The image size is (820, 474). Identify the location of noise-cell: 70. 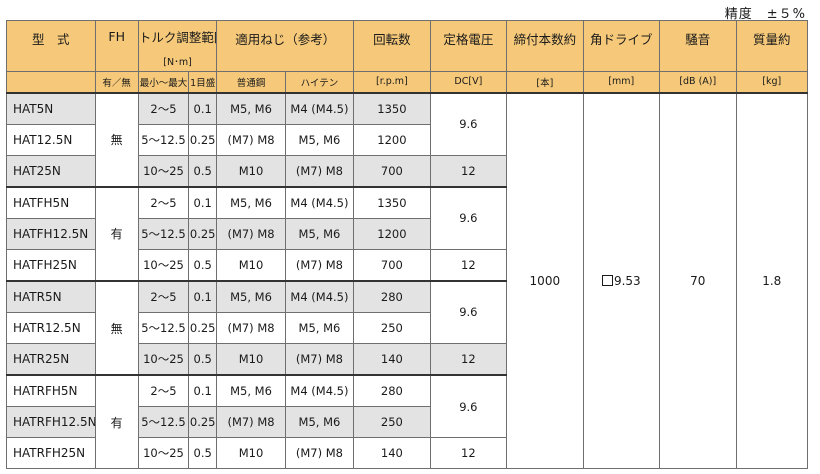
(698, 280).